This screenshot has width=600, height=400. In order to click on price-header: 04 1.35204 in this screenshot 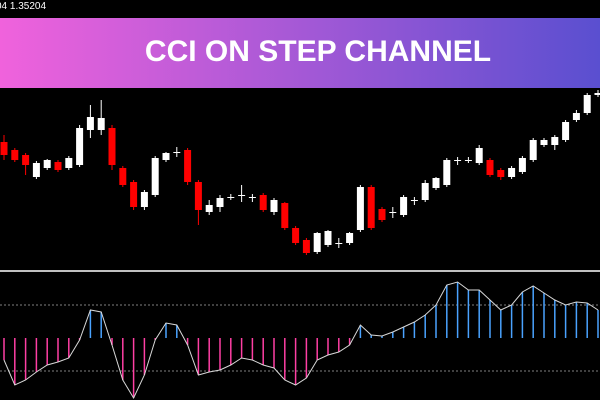, I will do `click(23, 6)`.